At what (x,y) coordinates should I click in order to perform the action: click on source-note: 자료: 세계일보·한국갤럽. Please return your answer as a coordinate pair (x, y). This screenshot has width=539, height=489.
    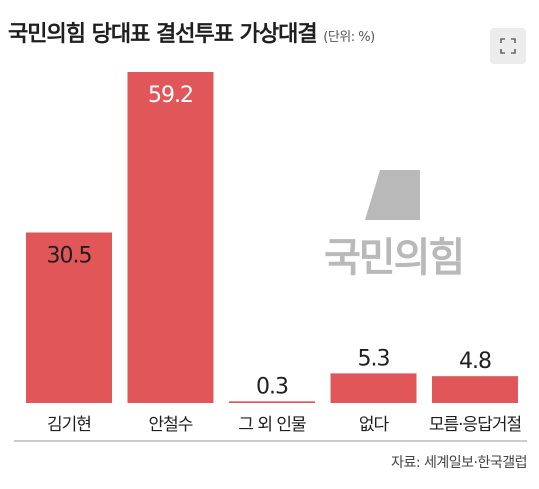
    Looking at the image, I should click on (459, 463).